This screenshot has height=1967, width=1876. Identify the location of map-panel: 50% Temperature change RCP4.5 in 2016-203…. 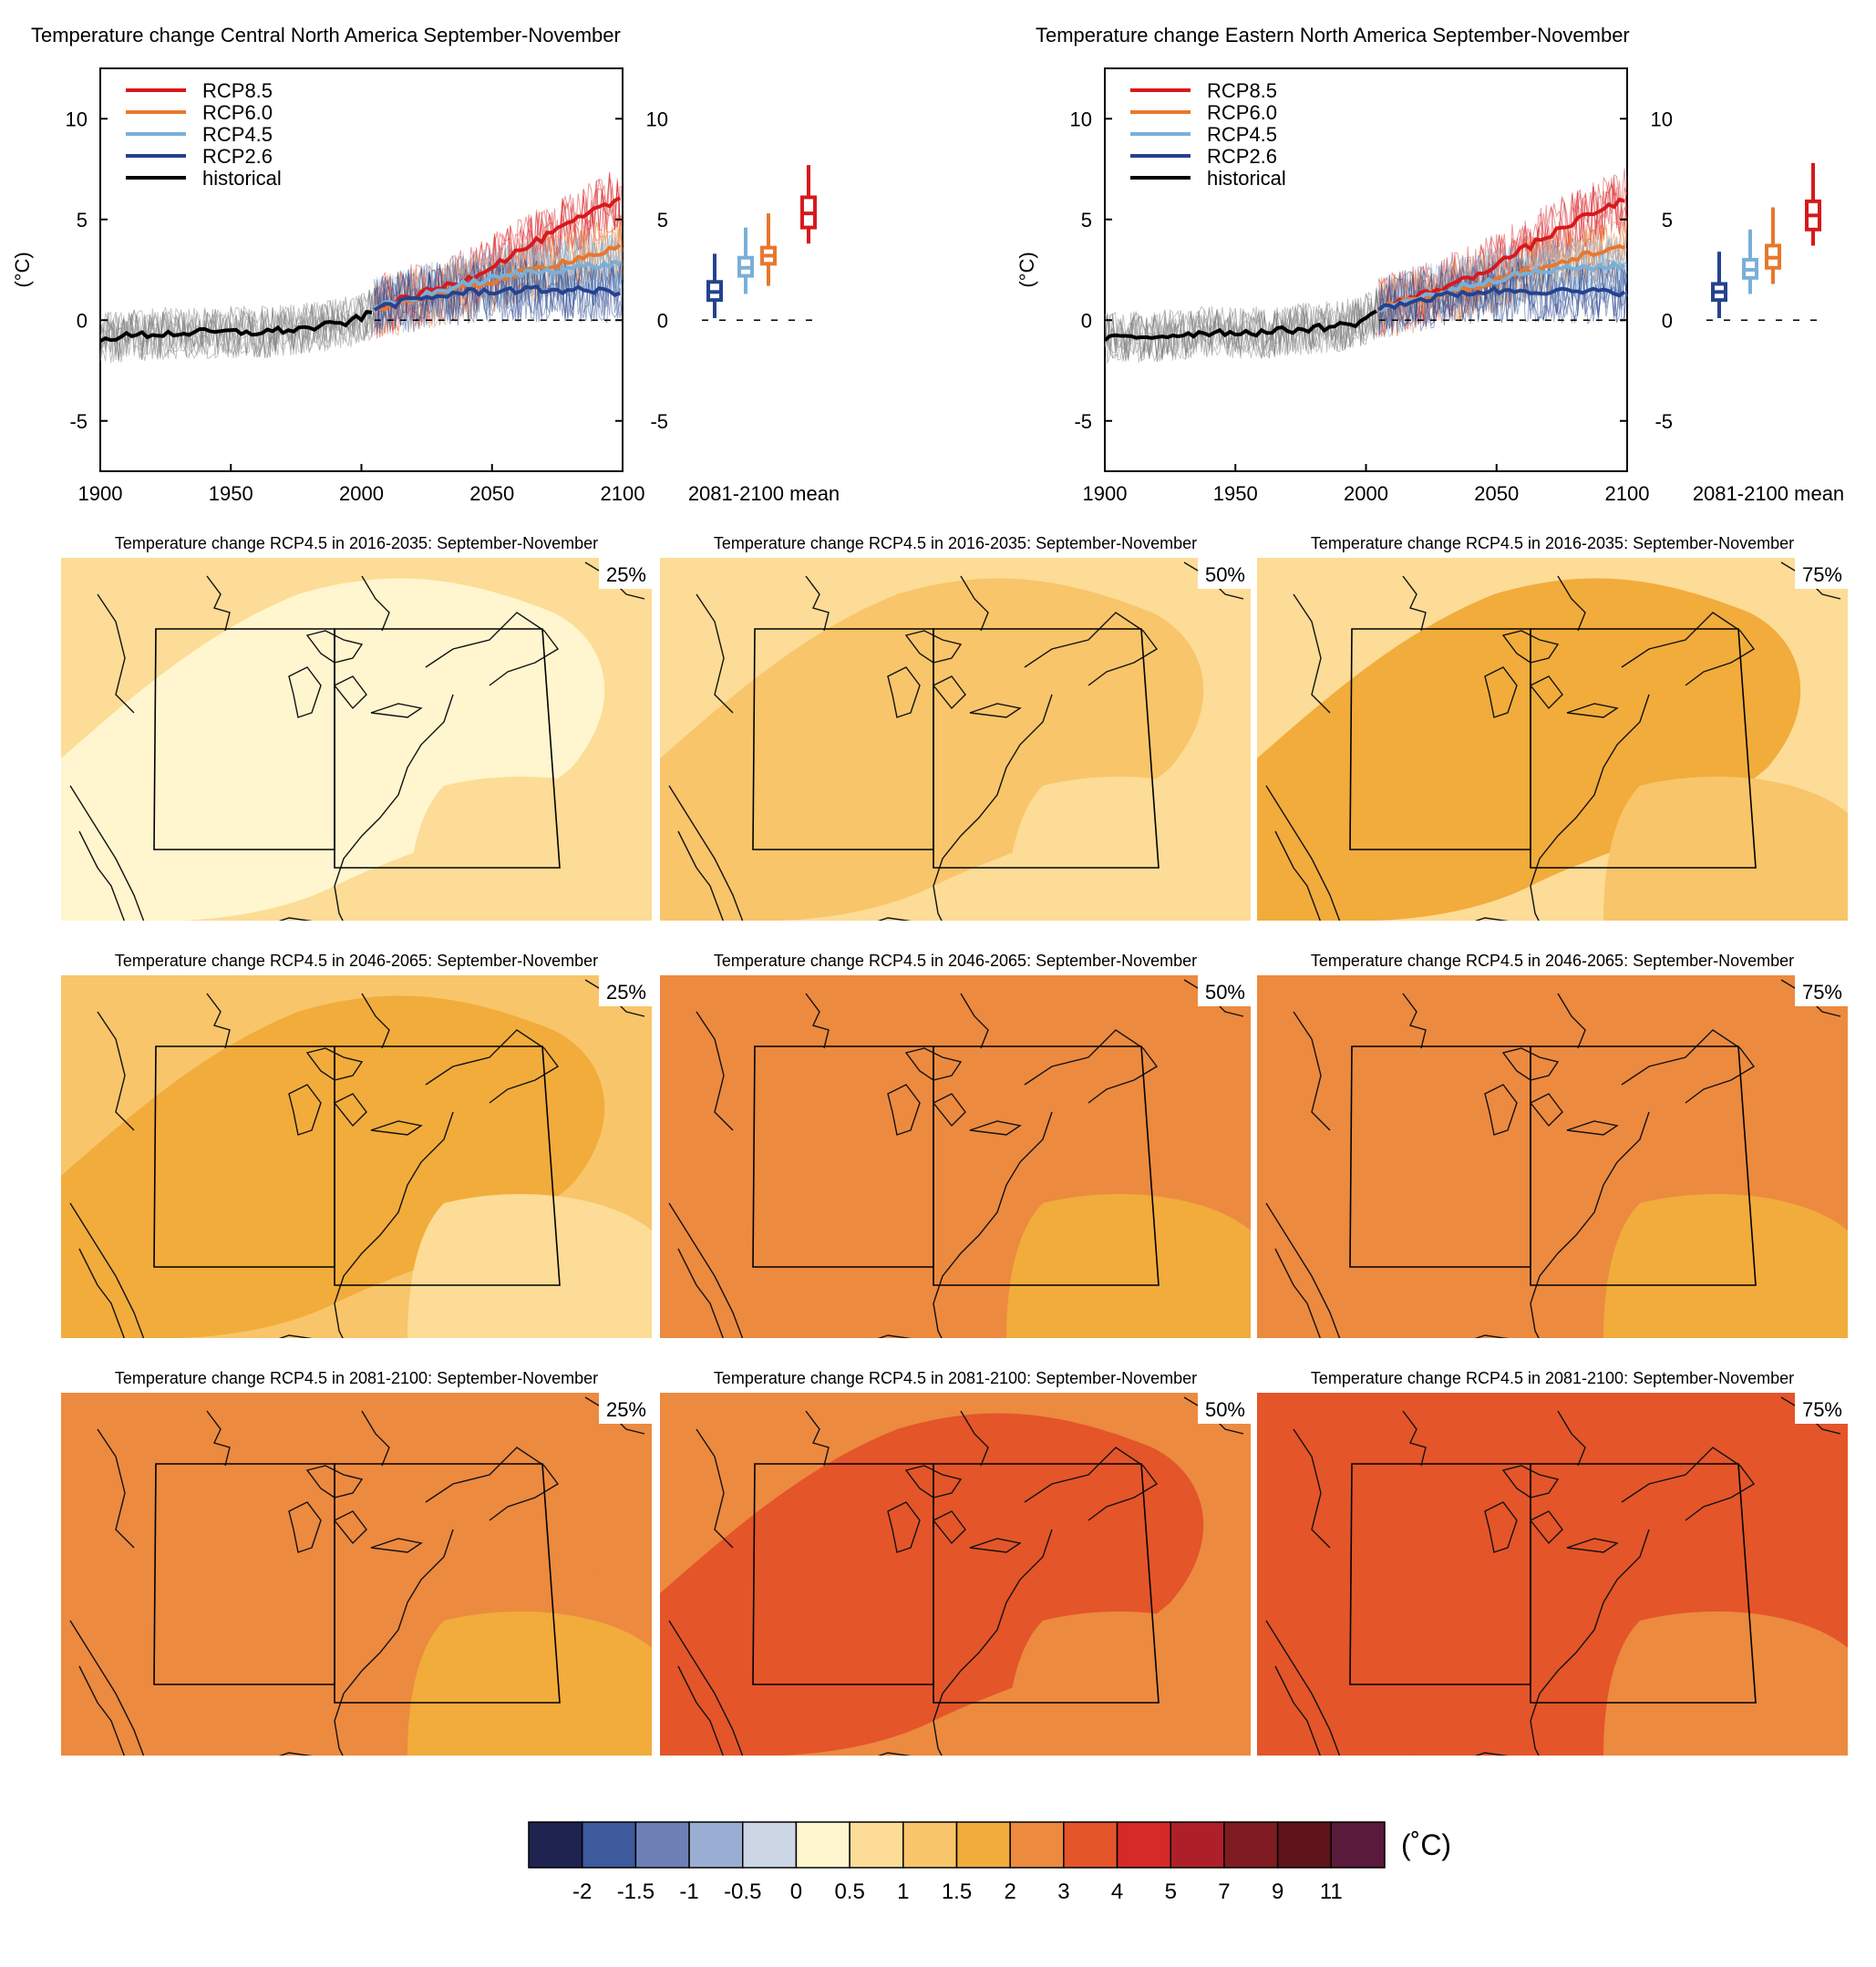
(956, 727).